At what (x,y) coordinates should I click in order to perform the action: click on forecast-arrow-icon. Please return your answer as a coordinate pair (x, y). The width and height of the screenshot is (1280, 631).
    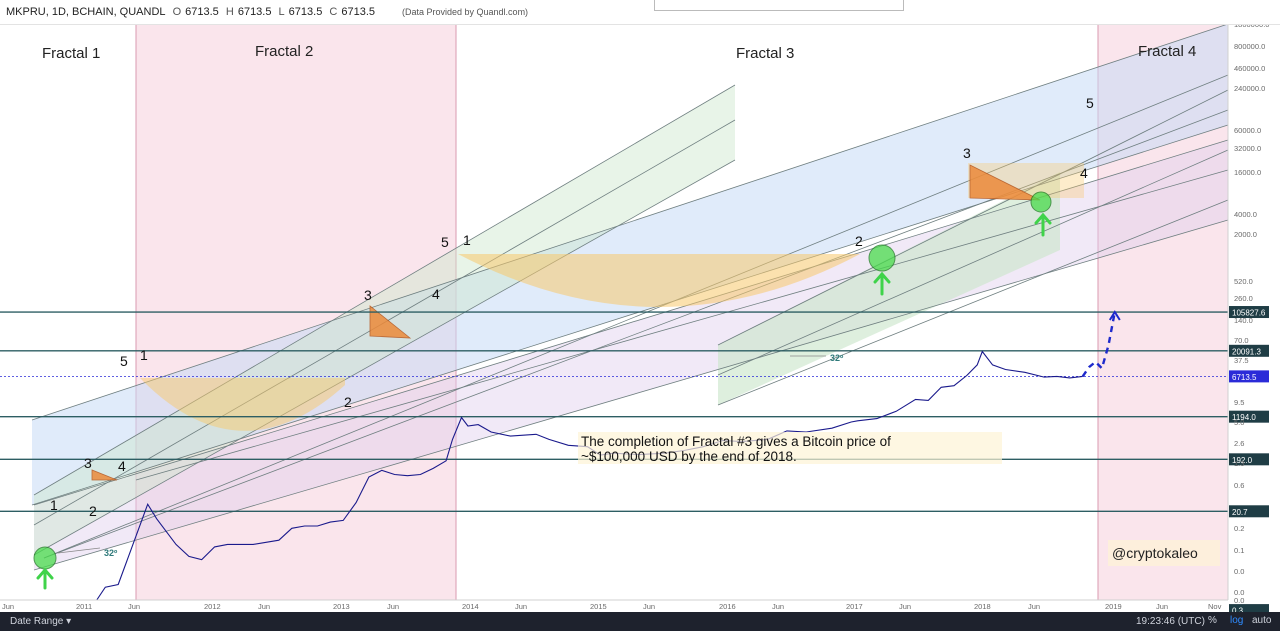
    Looking at the image, I should click on (1114, 315).